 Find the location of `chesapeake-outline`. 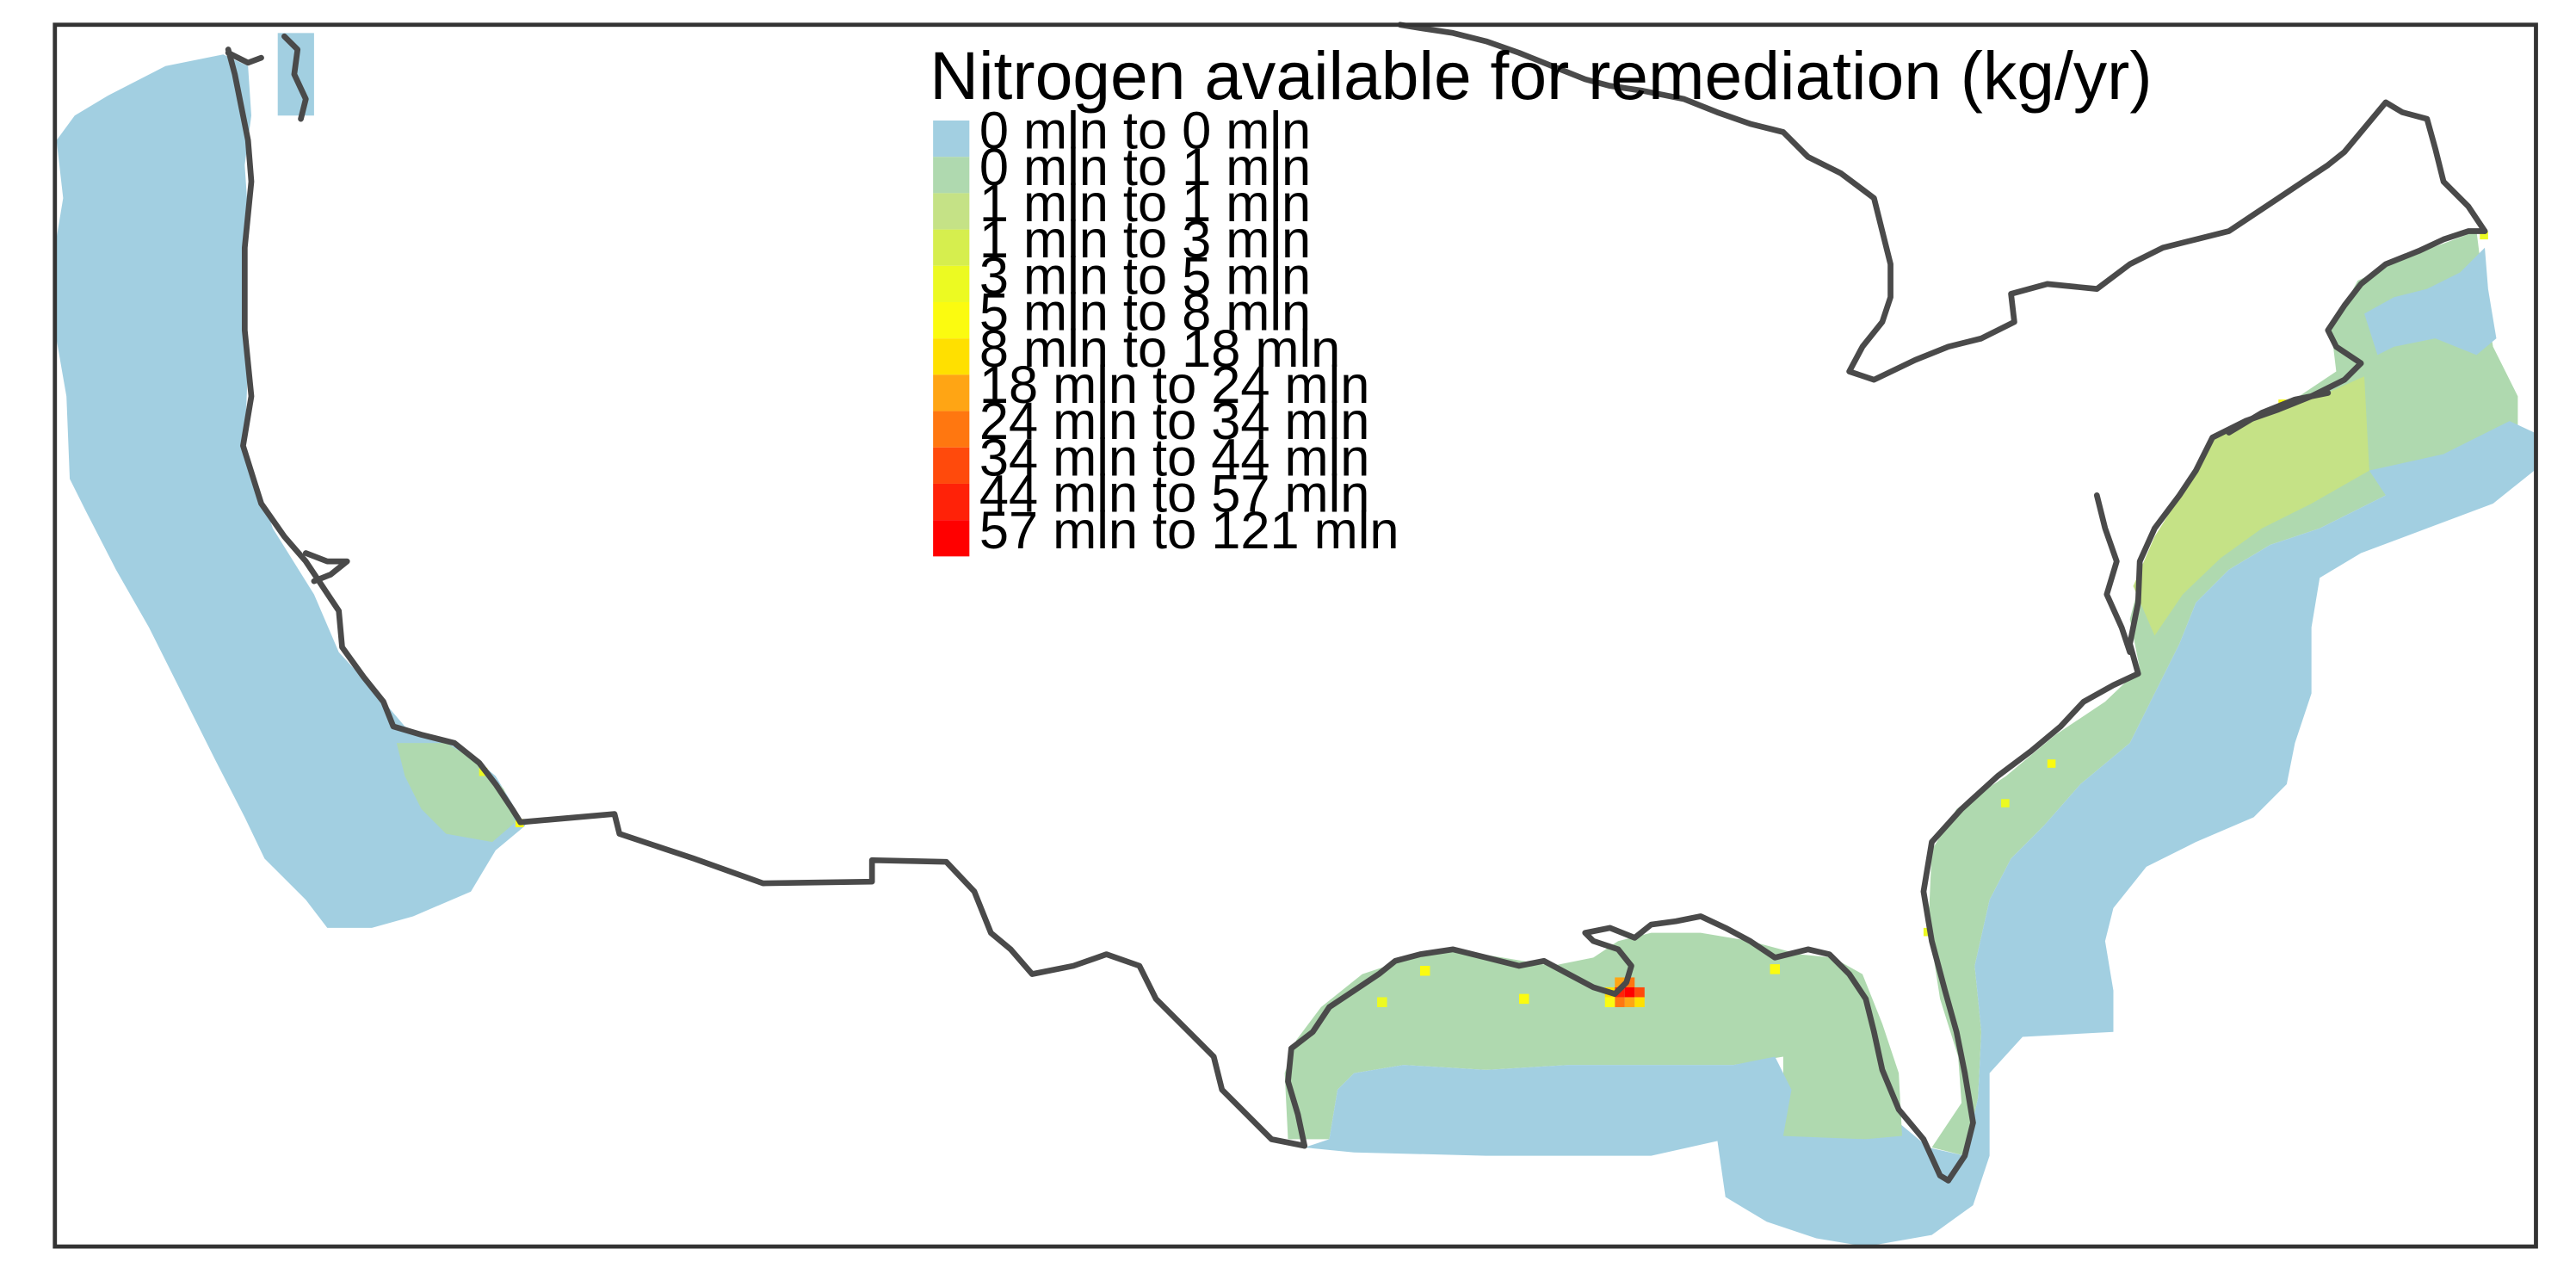

chesapeake-outline is located at coordinates (2113, 573).